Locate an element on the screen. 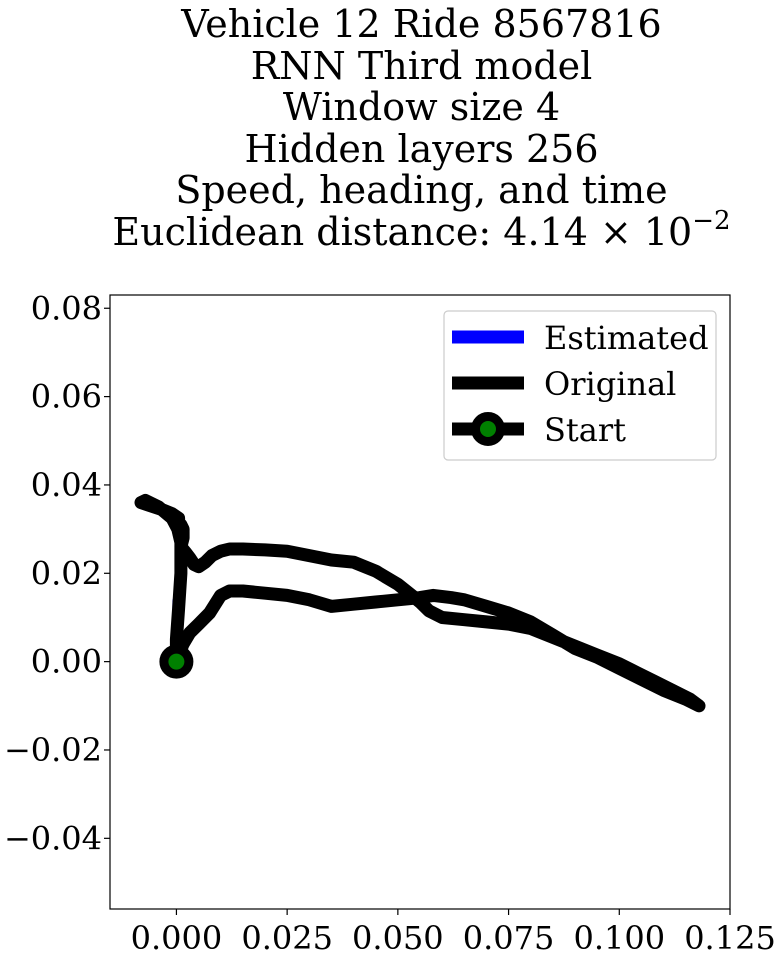 Image resolution: width=783 pixels, height=958 pixels. title-metric-line: Euclidean distance: 4.14 × 10−2 is located at coordinates (391, 231).